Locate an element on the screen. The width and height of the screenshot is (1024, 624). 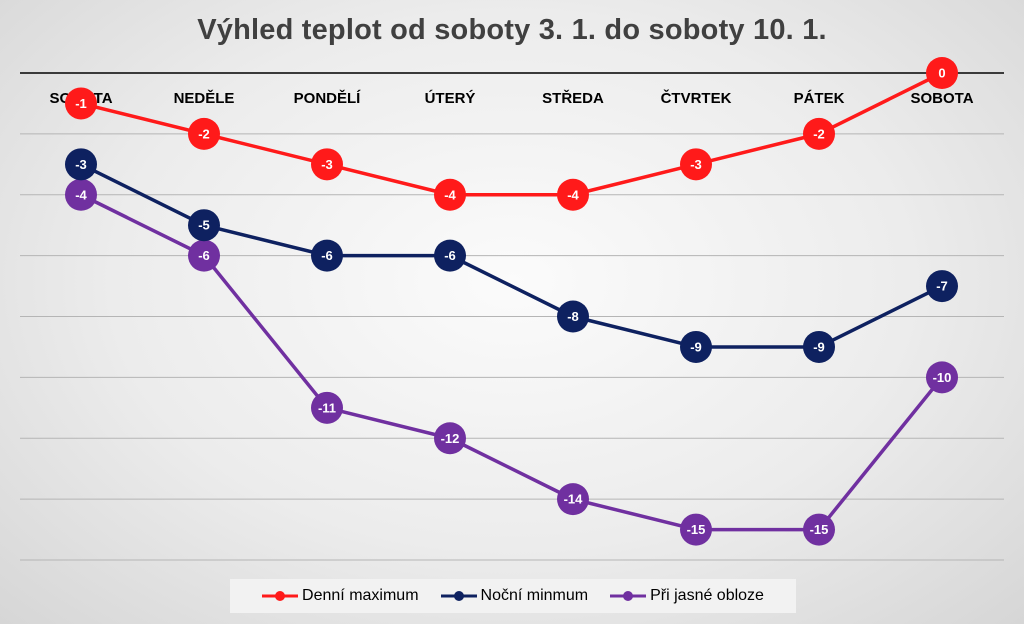
data-label: -1 is located at coordinates (81, 103).